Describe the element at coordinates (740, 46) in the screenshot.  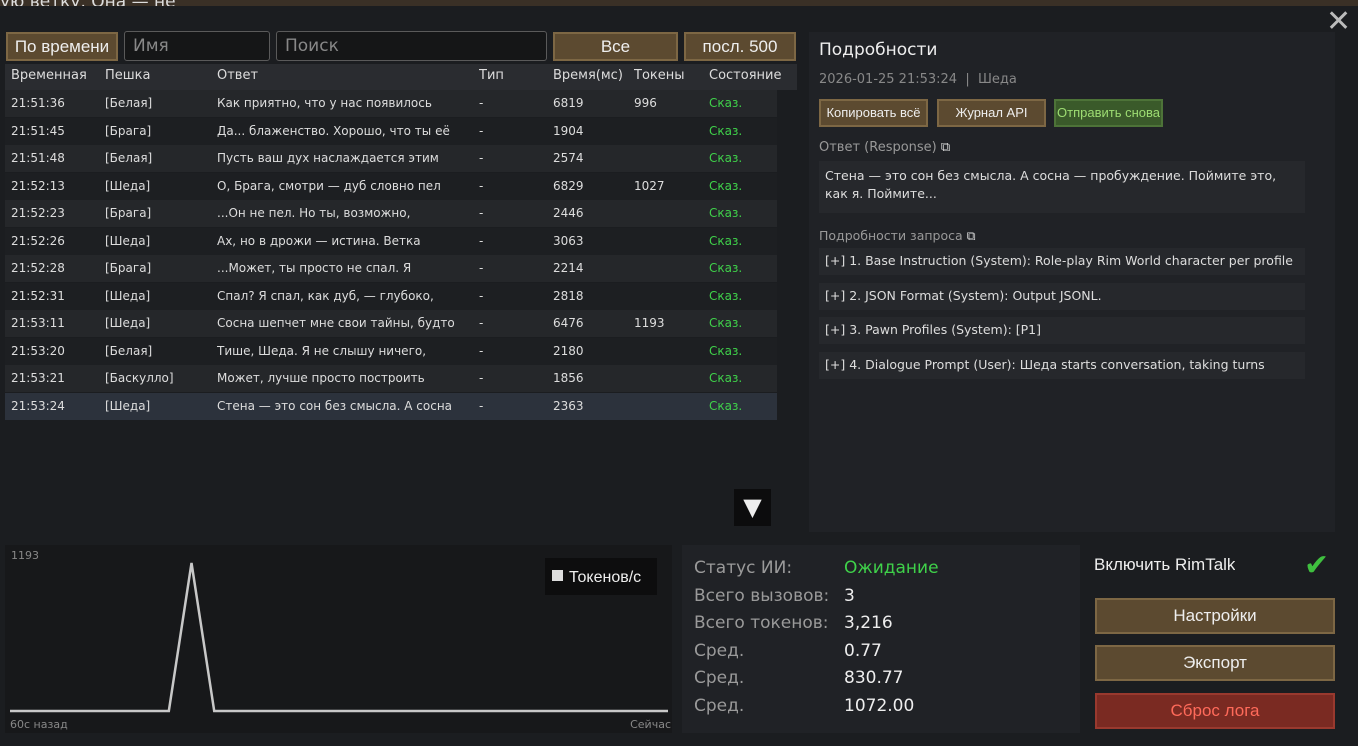
I see `limit-button: посл. 500` at that location.